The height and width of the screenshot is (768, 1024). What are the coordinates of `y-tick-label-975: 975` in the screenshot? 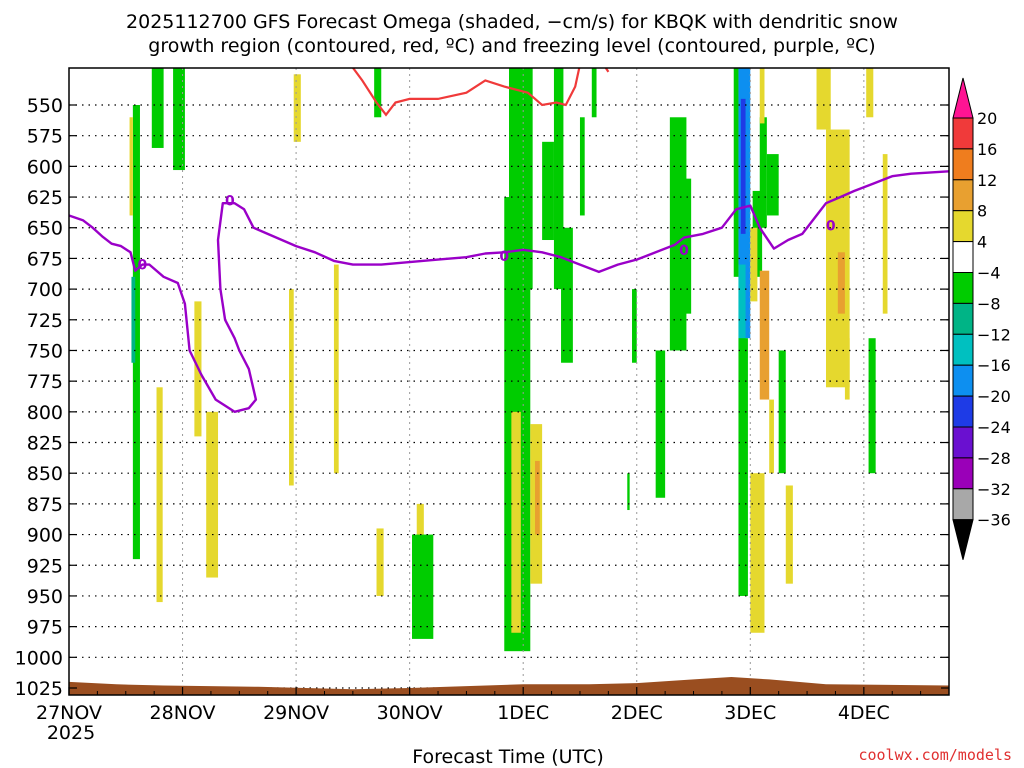 It's located at (45, 628).